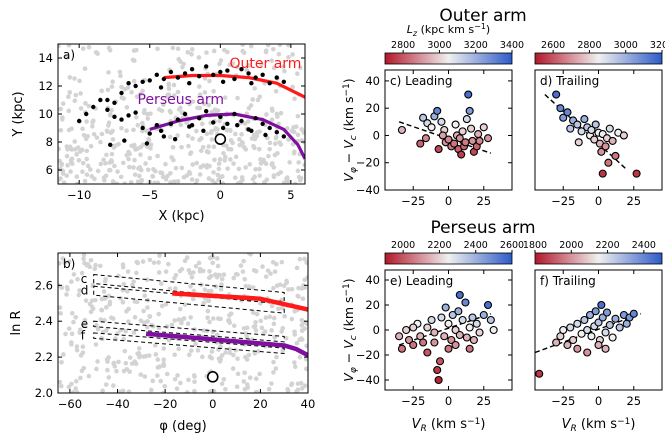 The image size is (665, 440). What do you see at coordinates (227, 136) in the screenshot?
I see `perseus-arm-curve` at bounding box center [227, 136].